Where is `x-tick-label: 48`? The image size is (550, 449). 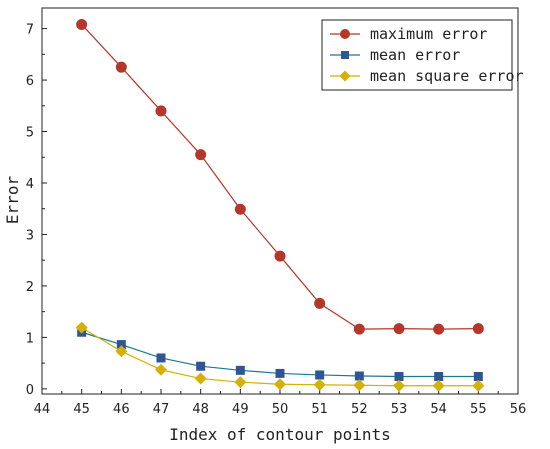 x-tick-label: 48 is located at coordinates (200, 409).